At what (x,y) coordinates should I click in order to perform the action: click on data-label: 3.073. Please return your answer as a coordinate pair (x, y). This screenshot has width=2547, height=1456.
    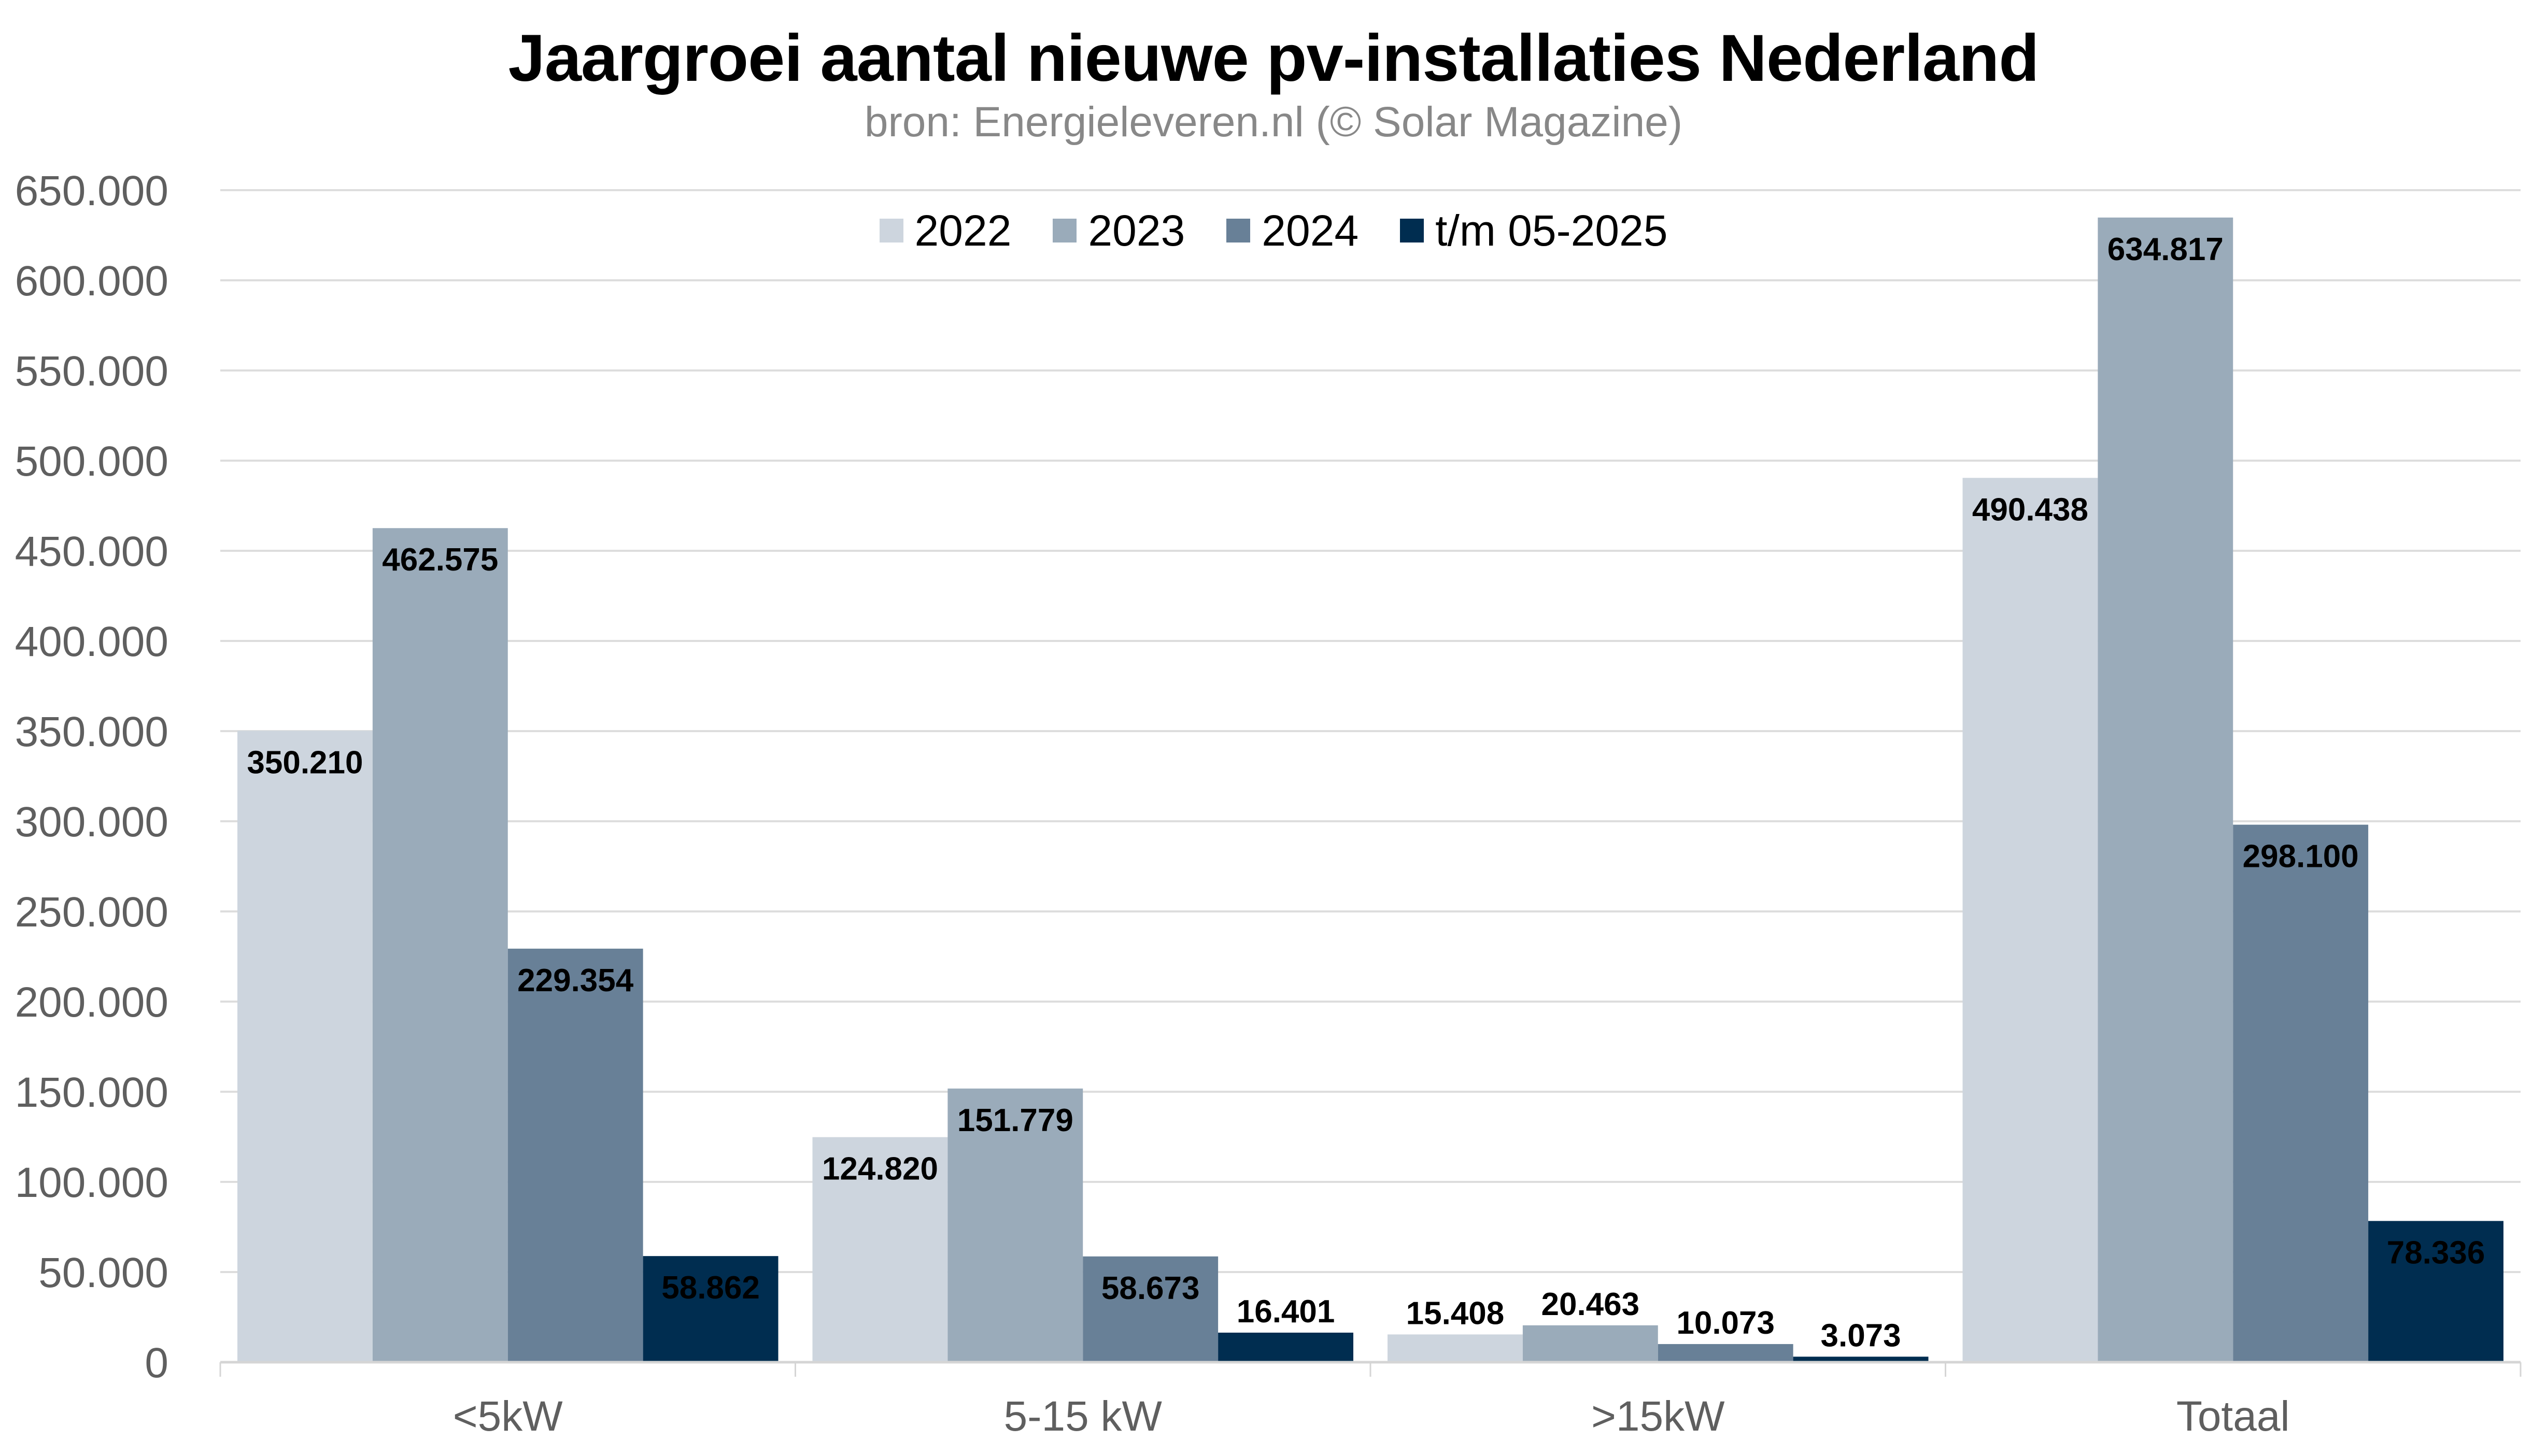
    Looking at the image, I should click on (1860, 1335).